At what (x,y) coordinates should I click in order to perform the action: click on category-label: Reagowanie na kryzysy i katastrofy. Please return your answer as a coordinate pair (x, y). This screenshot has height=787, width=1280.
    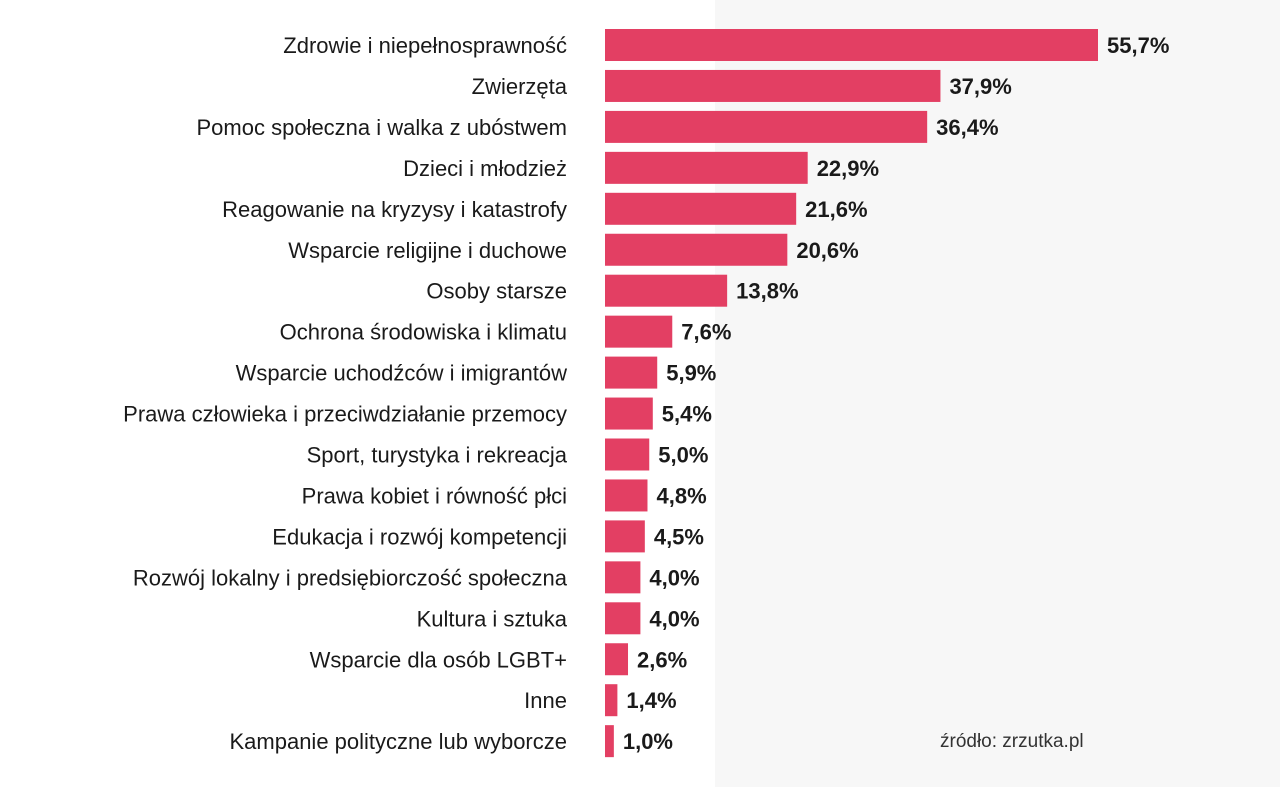
    Looking at the image, I should click on (394, 209).